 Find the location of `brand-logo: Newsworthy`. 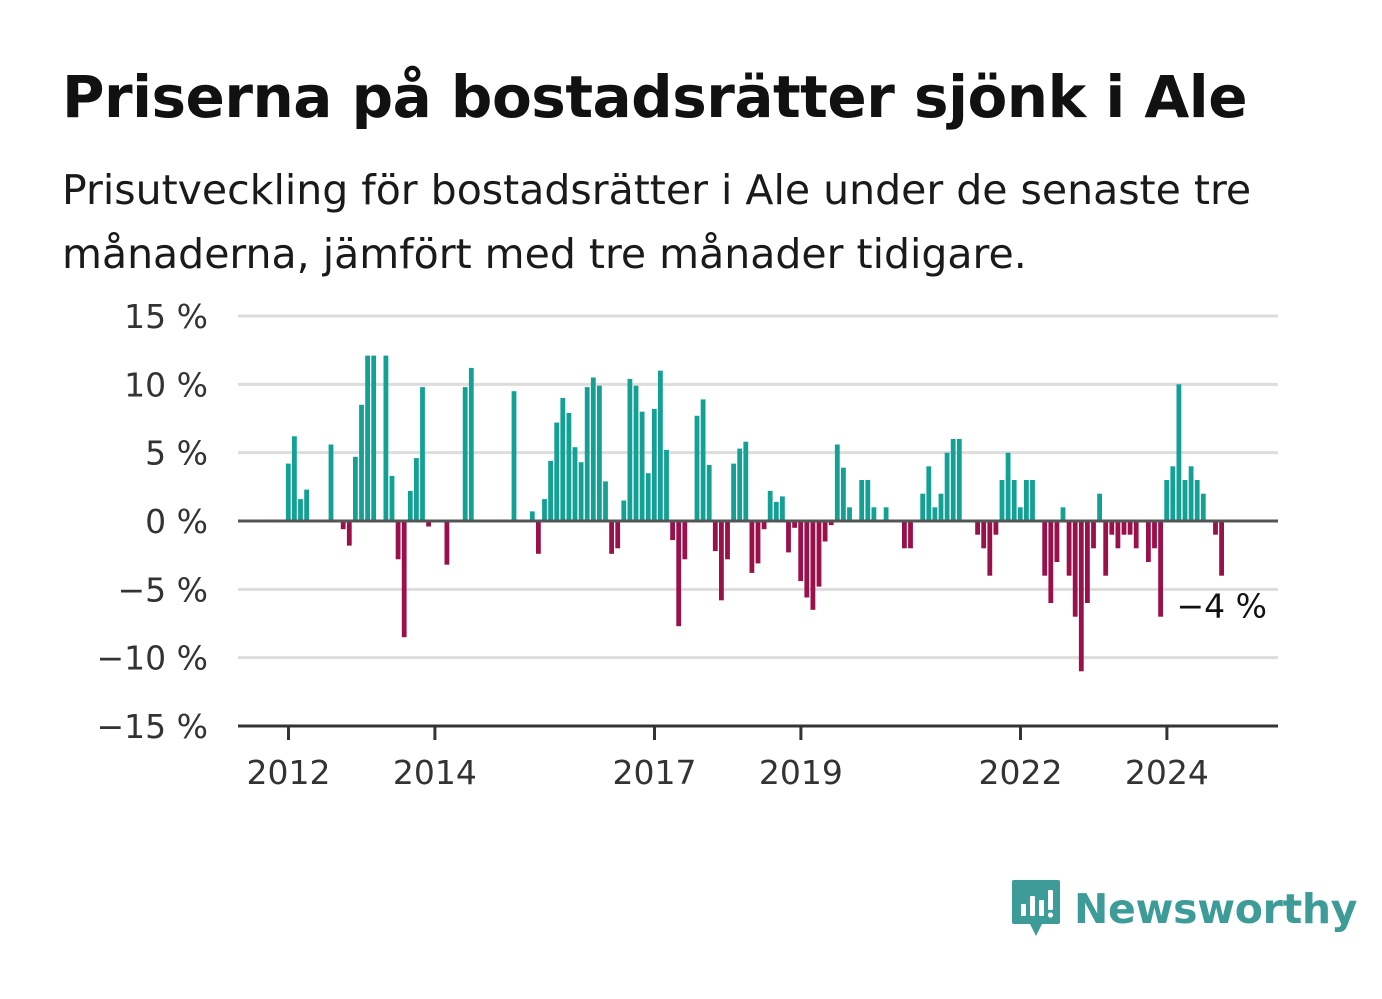

brand-logo: Newsworthy is located at coordinates (1183, 909).